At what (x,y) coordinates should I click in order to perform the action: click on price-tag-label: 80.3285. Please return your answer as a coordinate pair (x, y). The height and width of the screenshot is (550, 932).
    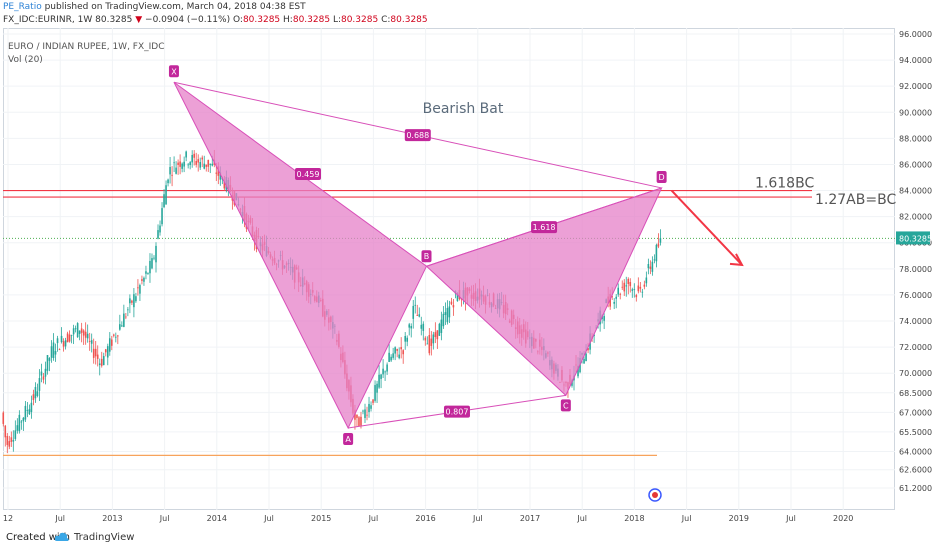
    Looking at the image, I should click on (915, 238).